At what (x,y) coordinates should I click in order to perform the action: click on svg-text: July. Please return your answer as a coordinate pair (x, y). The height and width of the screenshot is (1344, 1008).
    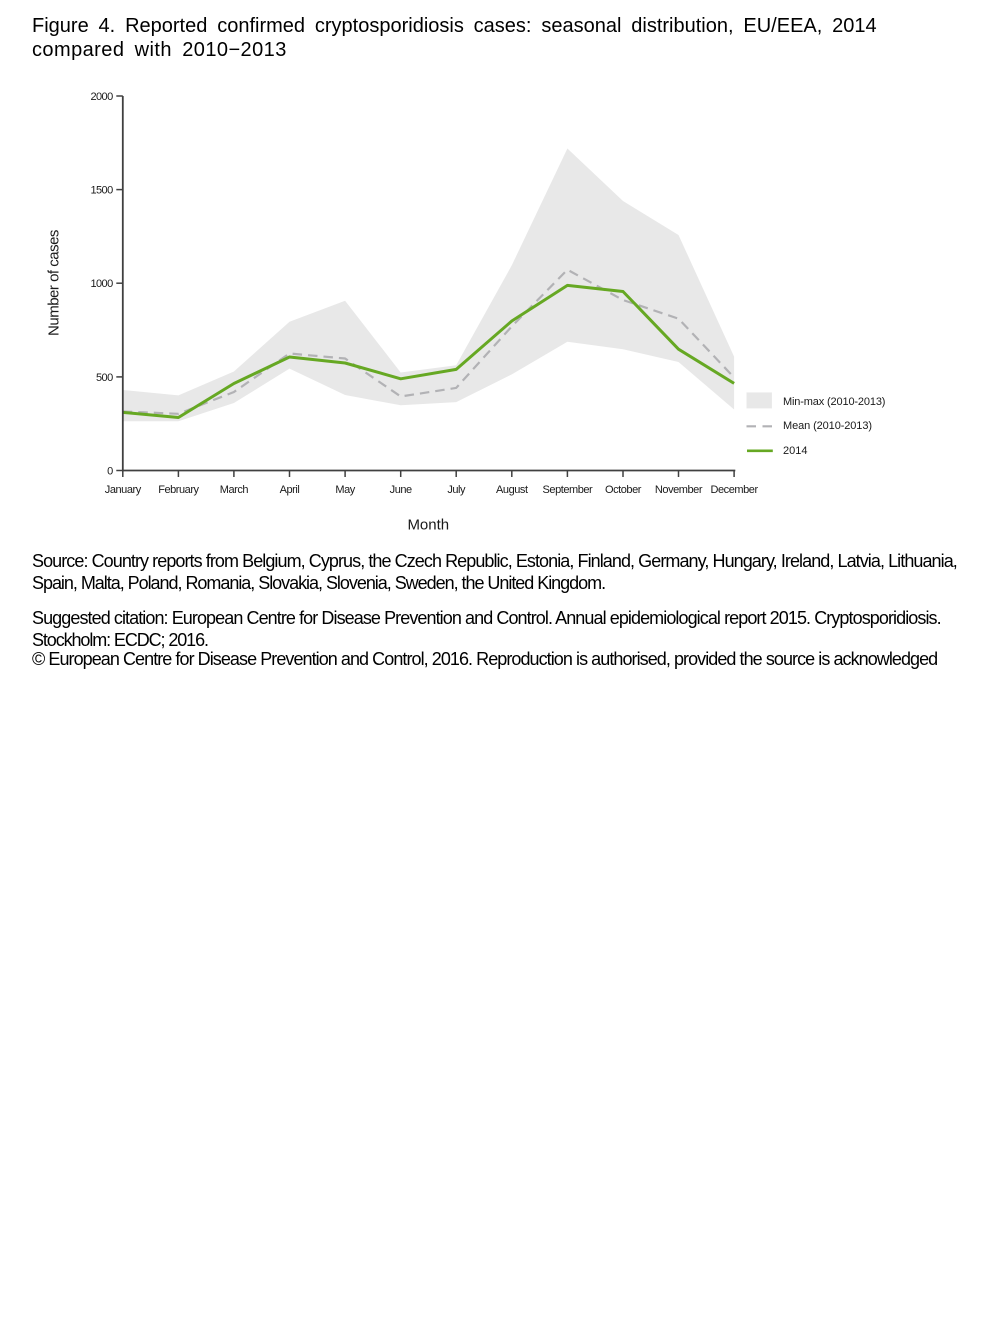
    Looking at the image, I should click on (456, 490).